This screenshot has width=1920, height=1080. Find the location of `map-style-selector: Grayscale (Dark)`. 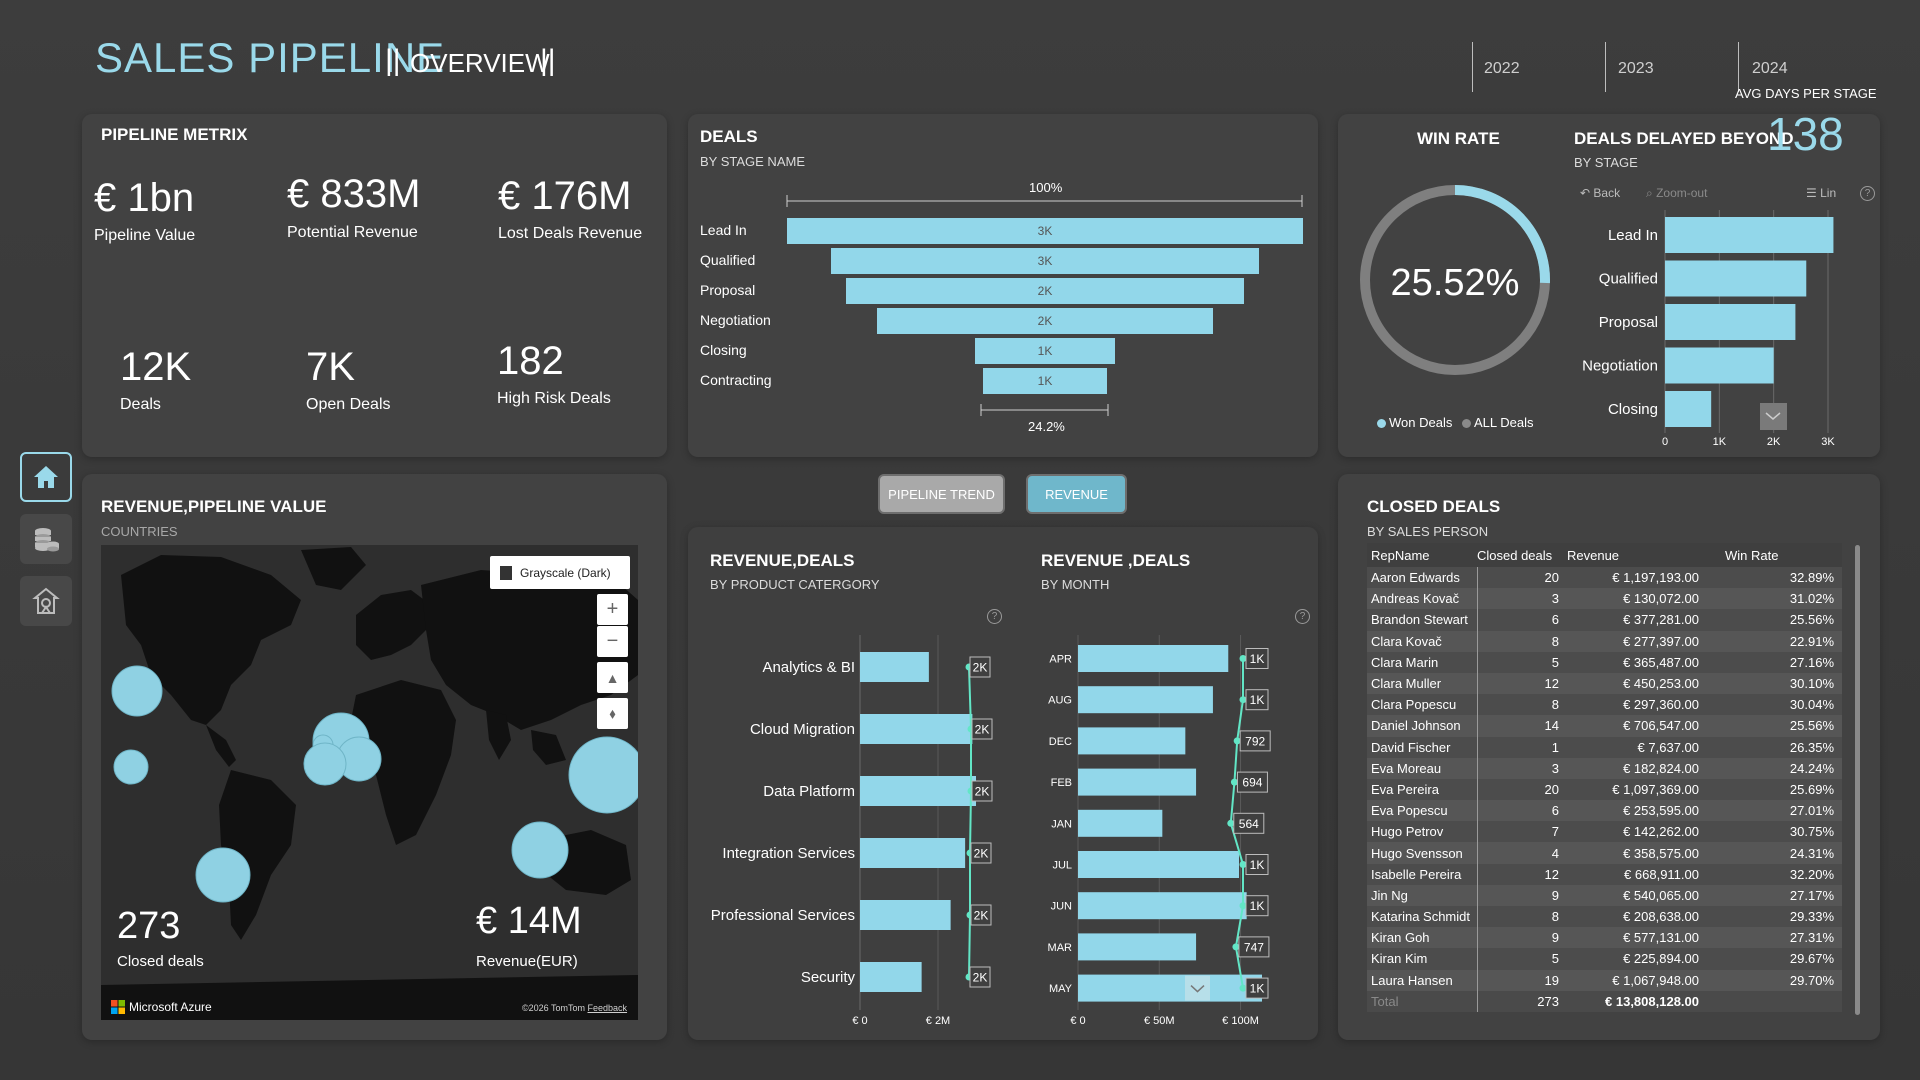

map-style-selector: Grayscale (Dark) is located at coordinates (560, 572).